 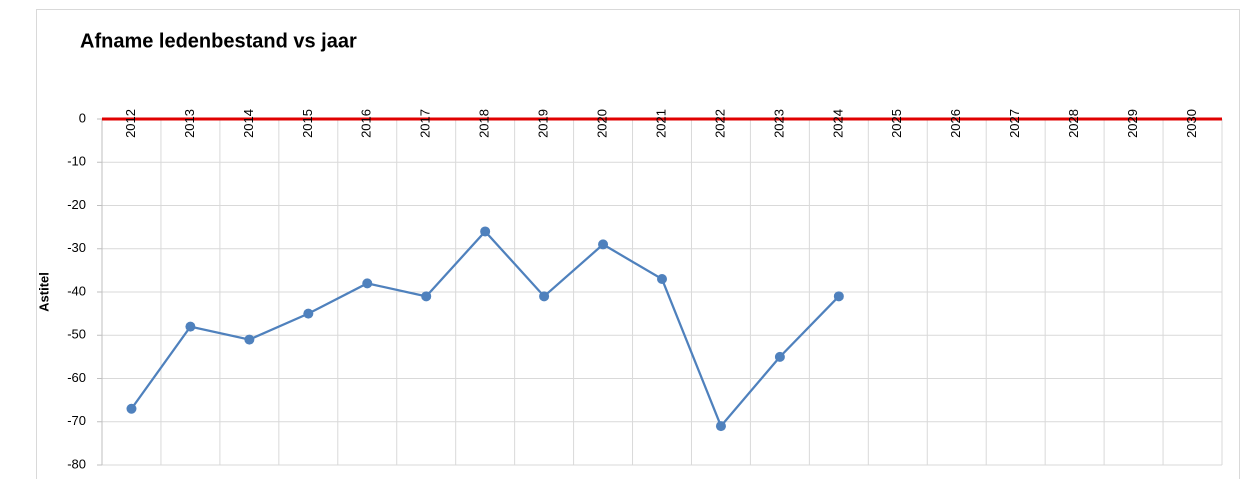 I want to click on x-tick-label: 2013, so click(x=189, y=123).